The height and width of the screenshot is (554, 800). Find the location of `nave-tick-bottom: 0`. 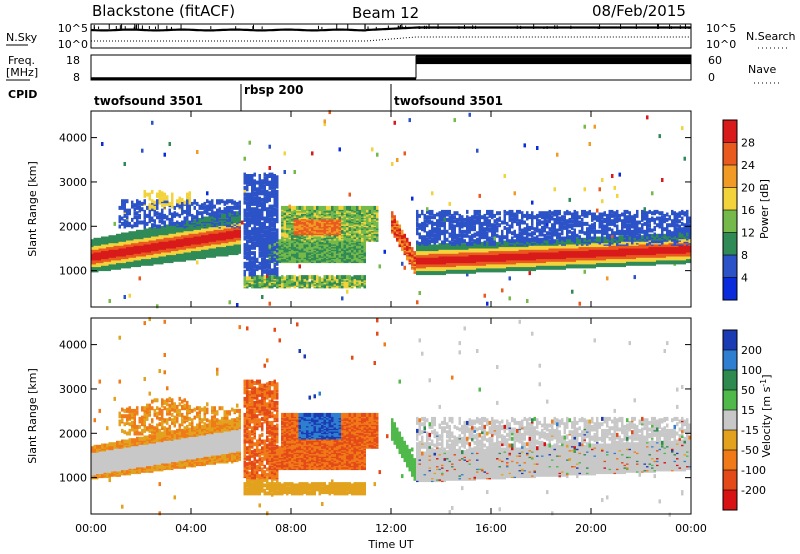

nave-tick-bottom: 0 is located at coordinates (711, 77).